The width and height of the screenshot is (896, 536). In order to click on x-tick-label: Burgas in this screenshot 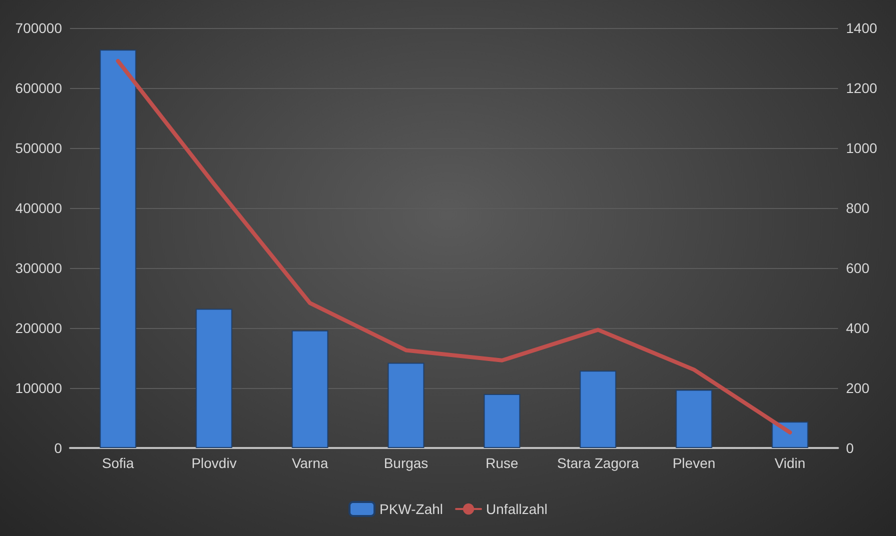, I will do `click(406, 463)`.